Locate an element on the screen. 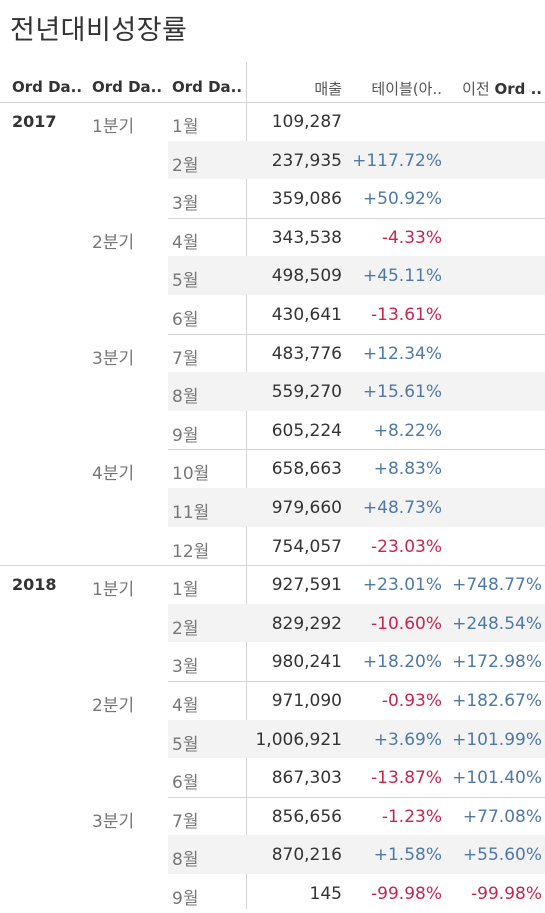  table-row: 6월 867,303 -13.87% +101.40% is located at coordinates (272, 777).